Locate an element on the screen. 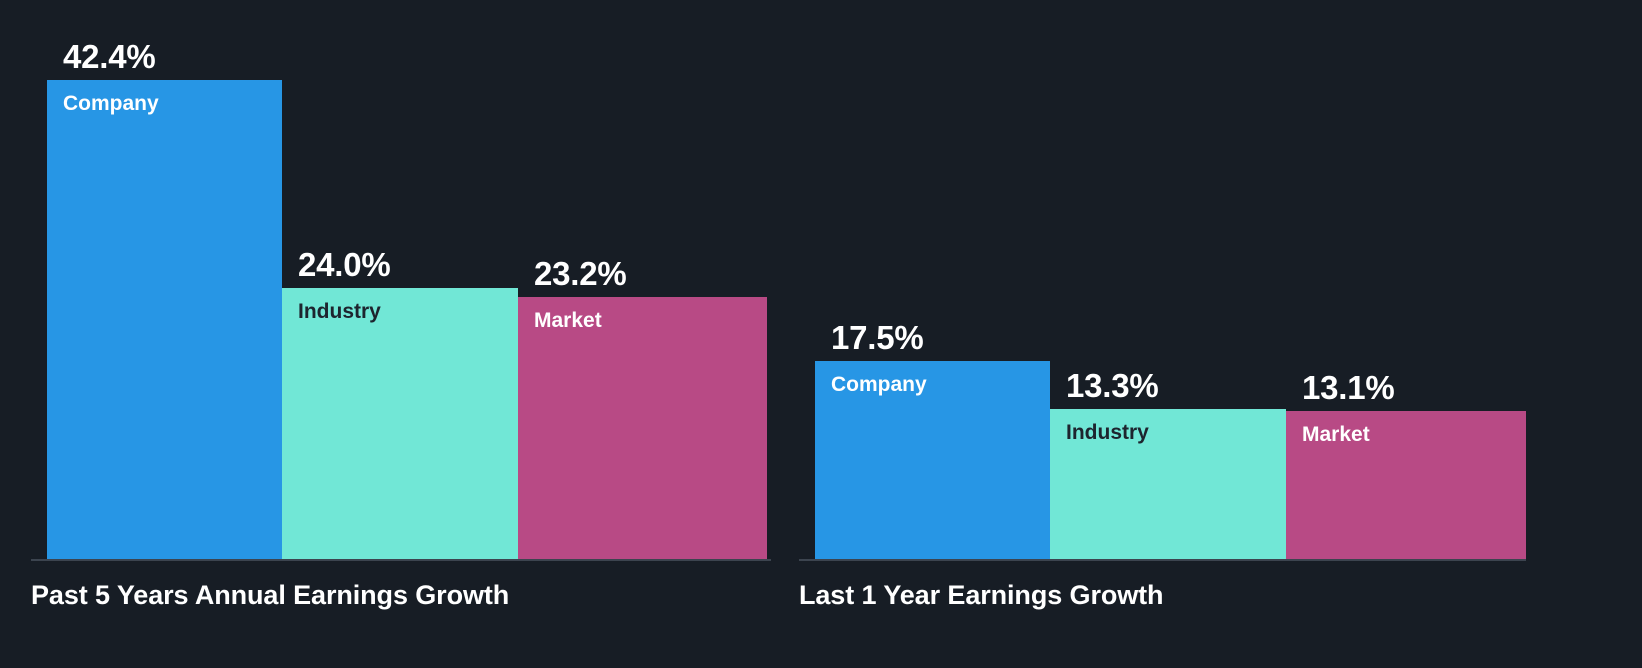  bar-slot-industry: 24.0% Industry is located at coordinates (400, 279).